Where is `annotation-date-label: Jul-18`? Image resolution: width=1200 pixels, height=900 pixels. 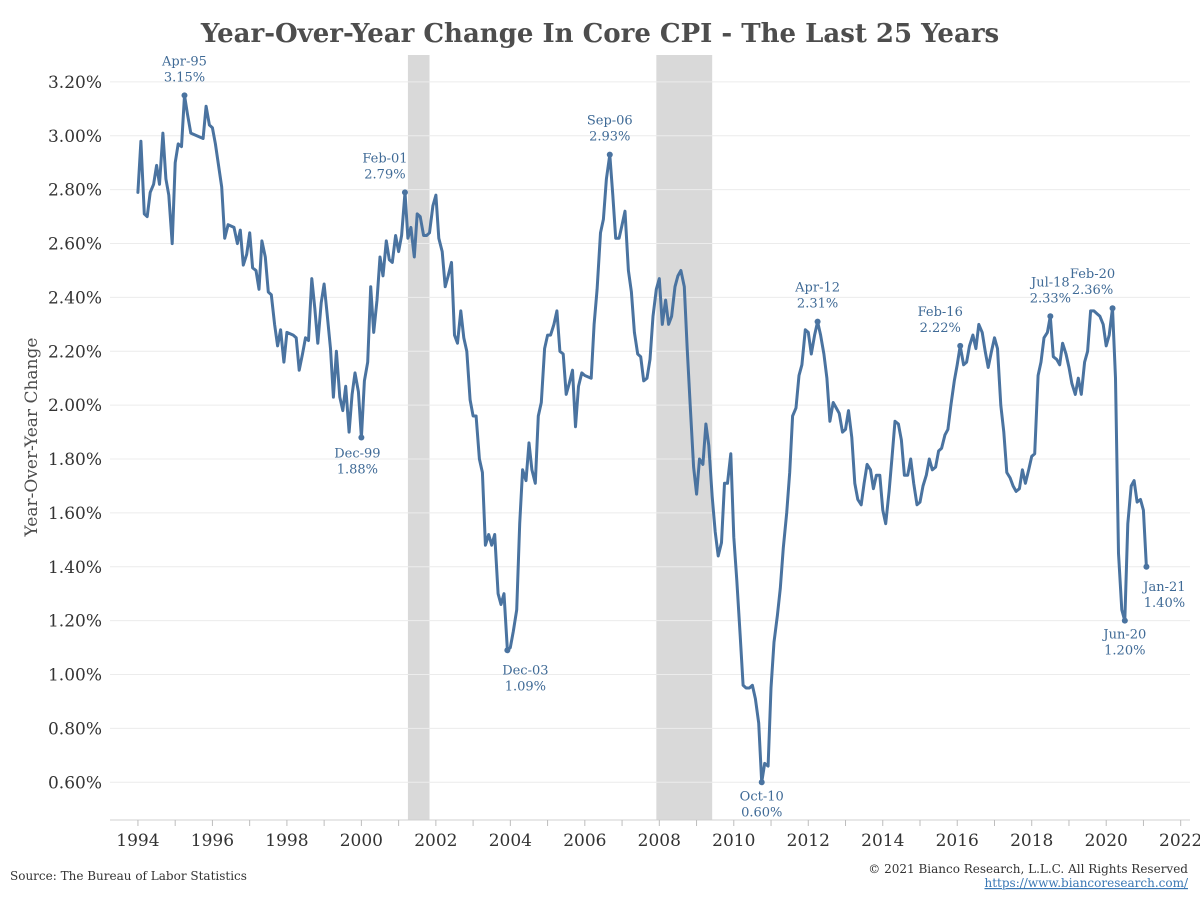 annotation-date-label: Jul-18 is located at coordinates (1049, 282).